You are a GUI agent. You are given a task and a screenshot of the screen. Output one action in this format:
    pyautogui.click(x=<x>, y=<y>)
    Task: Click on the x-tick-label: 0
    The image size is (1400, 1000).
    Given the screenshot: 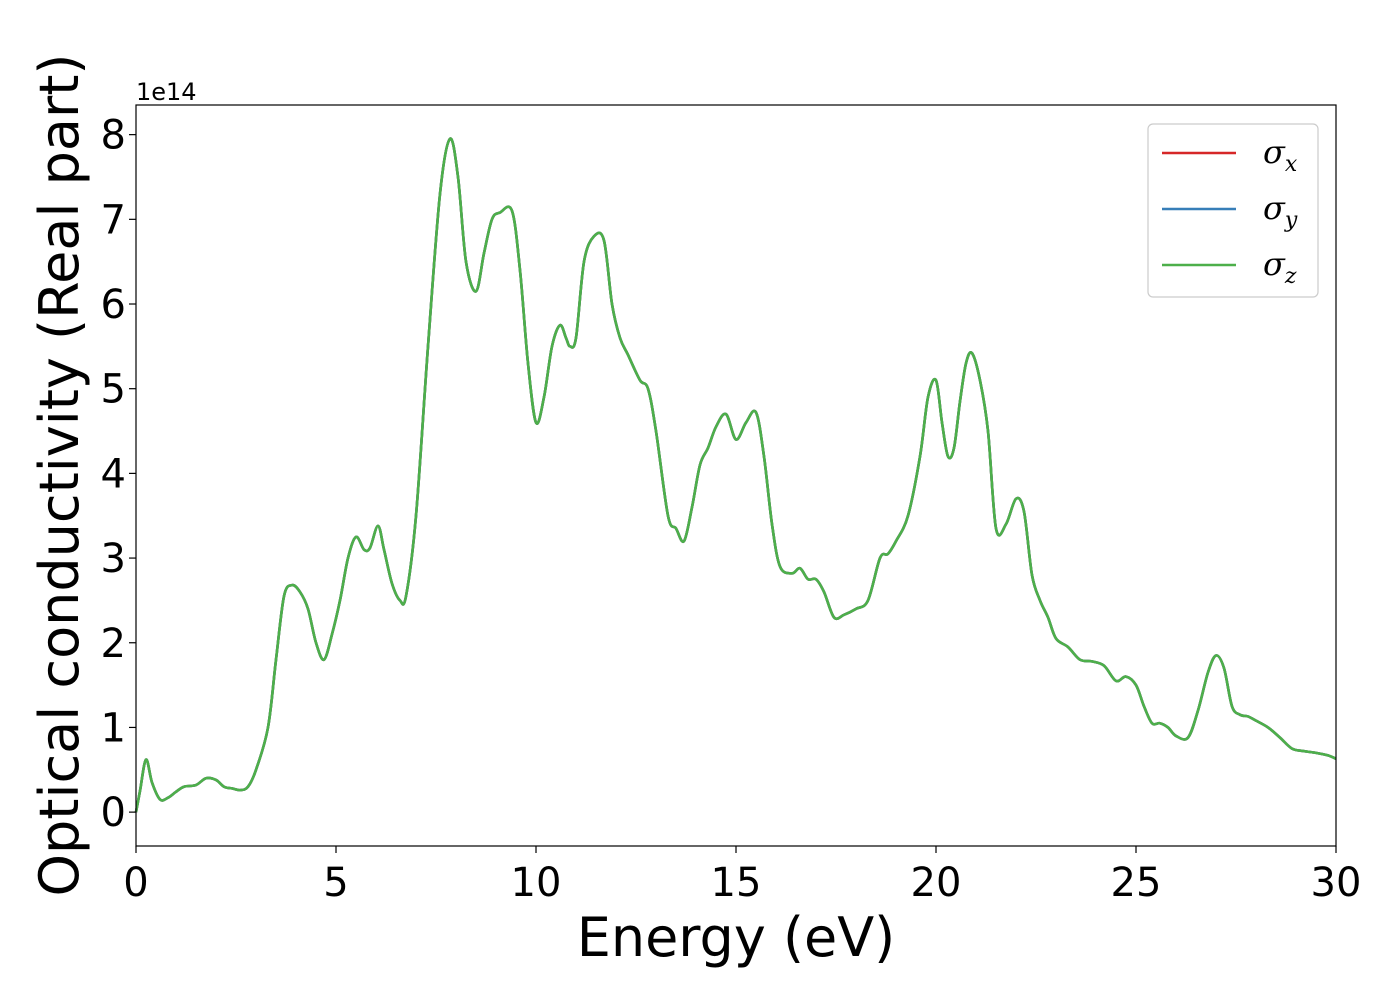 What is the action you would take?
    pyautogui.click(x=135, y=883)
    